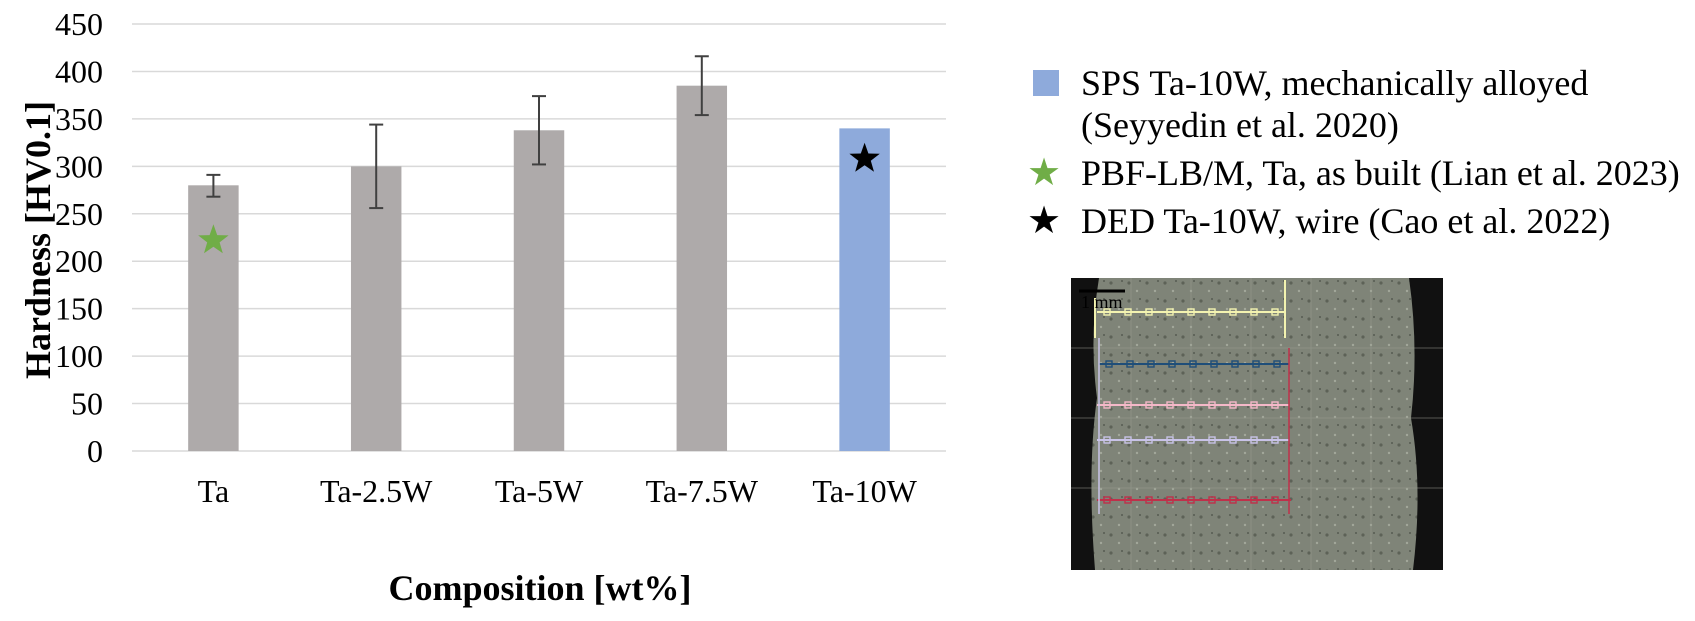 The width and height of the screenshot is (1695, 621). I want to click on x-tick-label: Ta-5W, so click(539, 491).